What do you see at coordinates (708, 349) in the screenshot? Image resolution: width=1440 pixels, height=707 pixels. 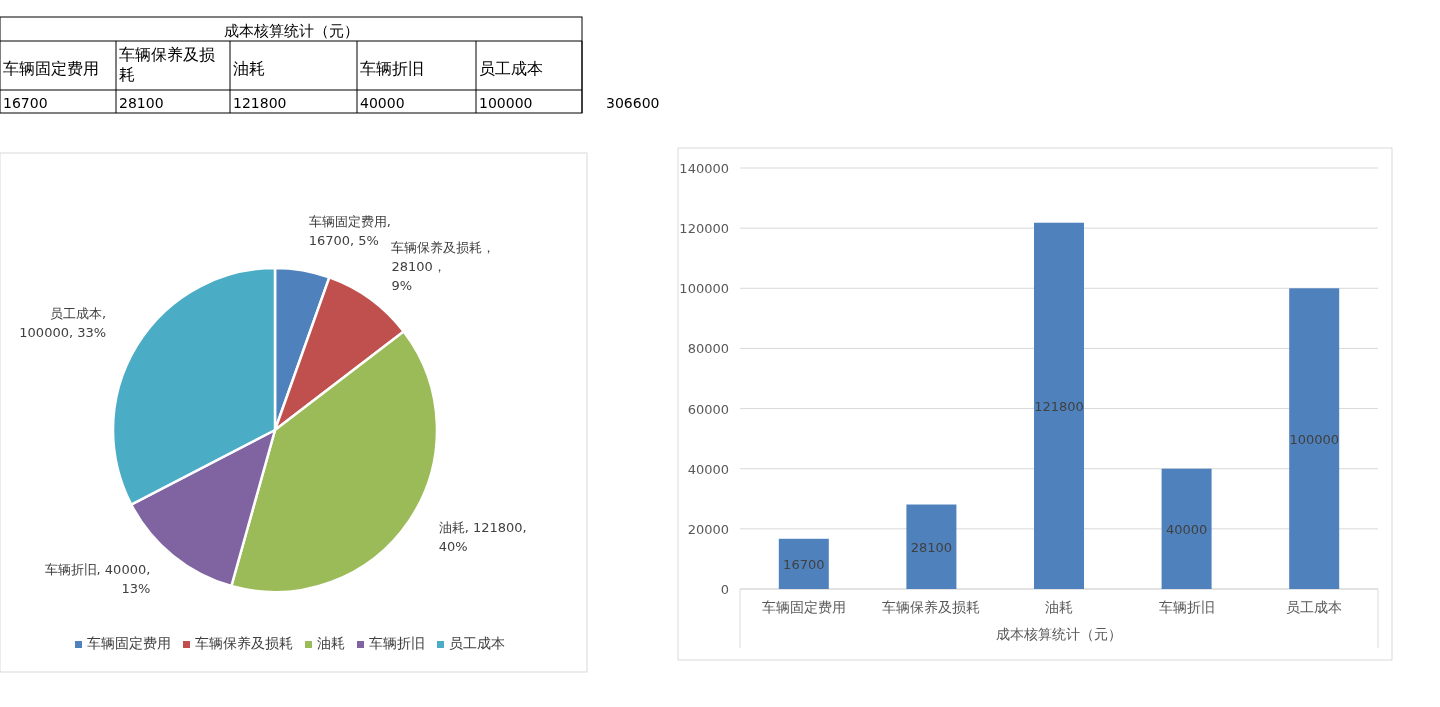 I see `y-tick-label: 80000` at bounding box center [708, 349].